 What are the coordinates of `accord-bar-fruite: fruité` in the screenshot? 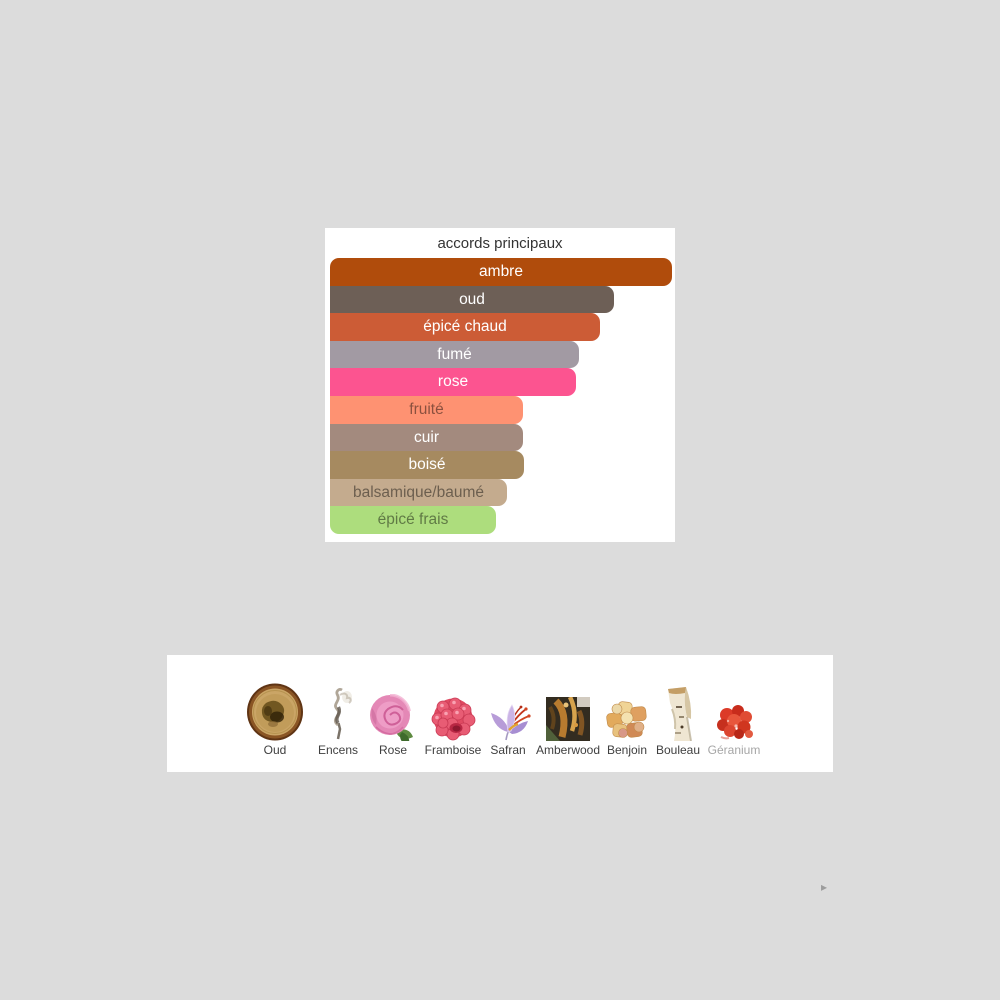 It's located at (426, 409).